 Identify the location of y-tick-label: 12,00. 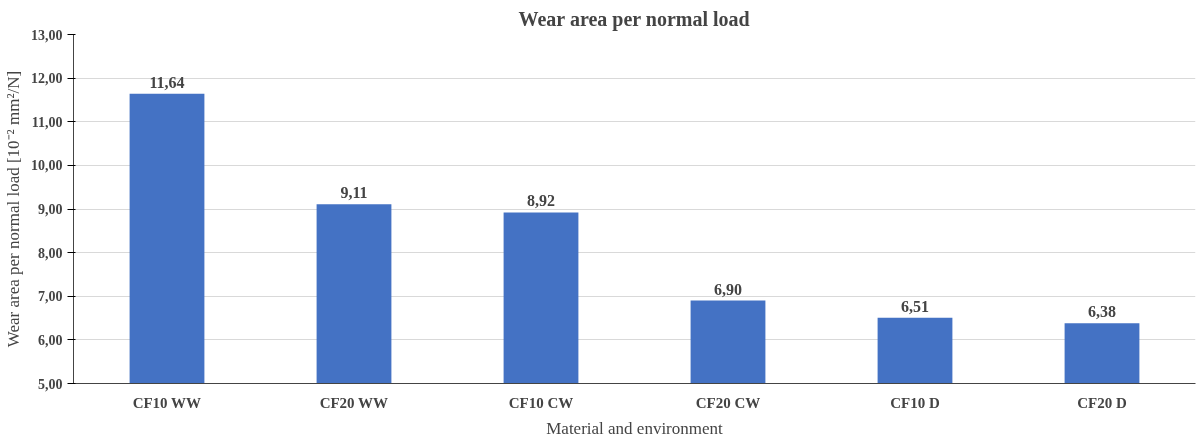
(47, 79).